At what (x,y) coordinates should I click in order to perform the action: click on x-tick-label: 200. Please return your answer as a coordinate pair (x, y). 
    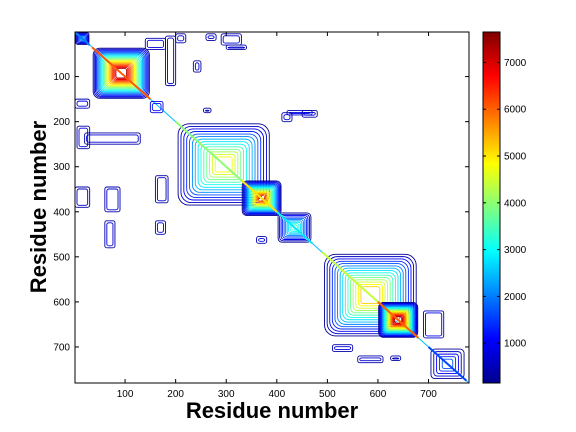
    Looking at the image, I should click on (175, 394).